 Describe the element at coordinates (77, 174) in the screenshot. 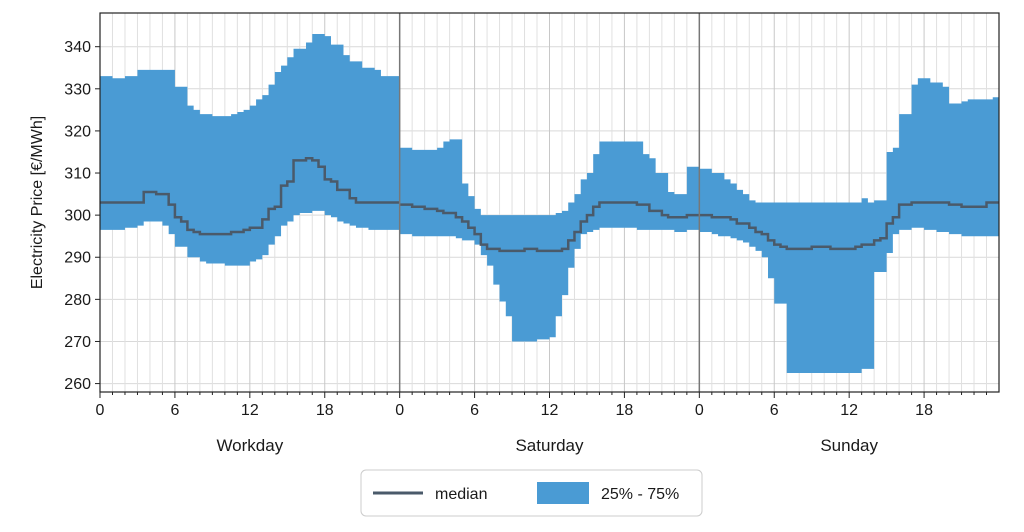

I see `y-tick-label: 310` at that location.